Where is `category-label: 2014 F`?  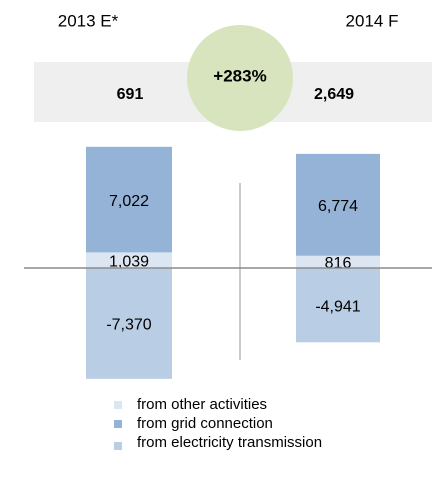
category-label: 2014 F is located at coordinates (372, 20).